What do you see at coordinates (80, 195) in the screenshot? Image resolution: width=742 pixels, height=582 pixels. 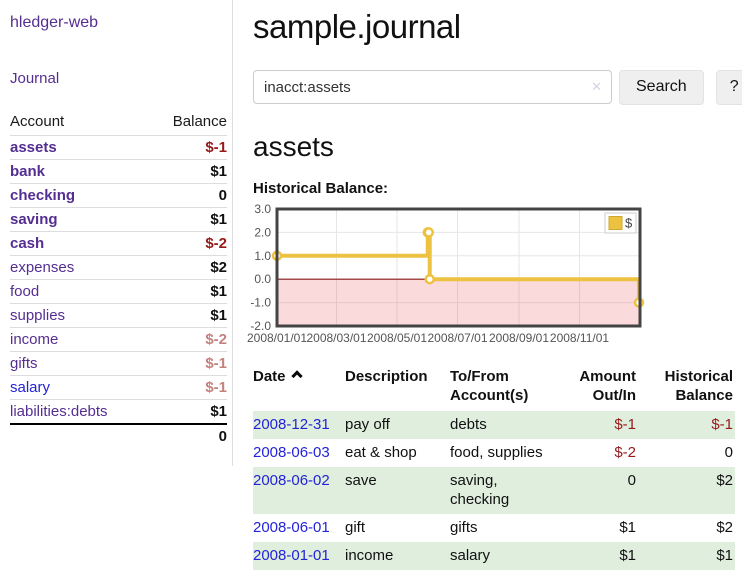 I see `account-name-cell: checking` at bounding box center [80, 195].